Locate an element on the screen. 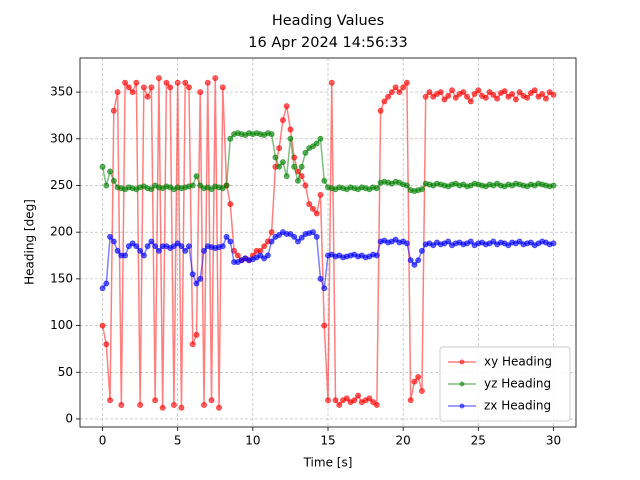 This screenshot has height=480, width=640. y-tick-label: 350 is located at coordinates (61, 92).